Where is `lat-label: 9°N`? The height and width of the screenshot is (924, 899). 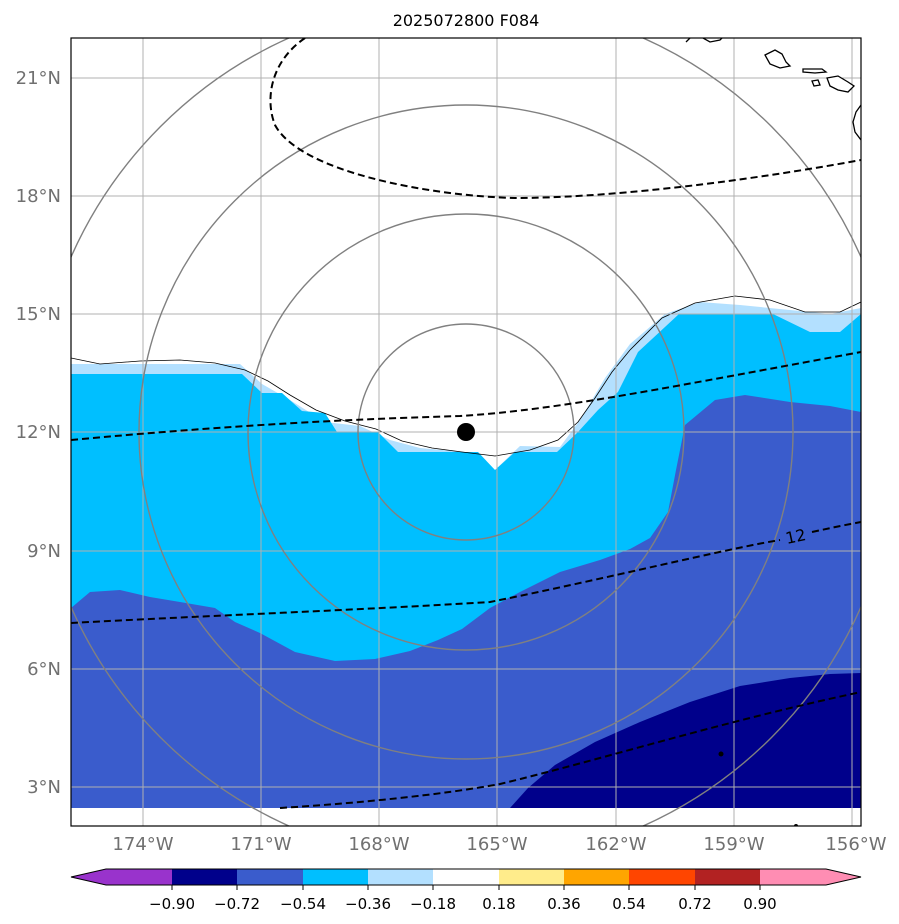 lat-label: 9°N is located at coordinates (44, 551).